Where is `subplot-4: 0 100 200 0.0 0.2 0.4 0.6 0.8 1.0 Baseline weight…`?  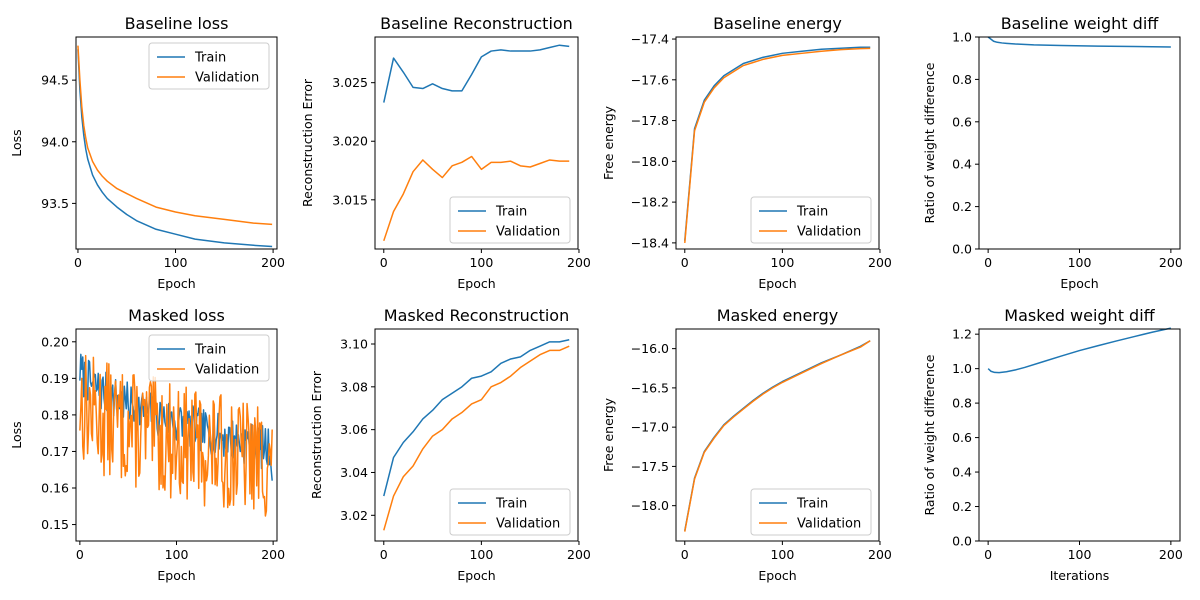
subplot-4: 0 100 200 0.0 0.2 0.4 0.6 0.8 1.0 Baseline weight… is located at coordinates (1052, 152).